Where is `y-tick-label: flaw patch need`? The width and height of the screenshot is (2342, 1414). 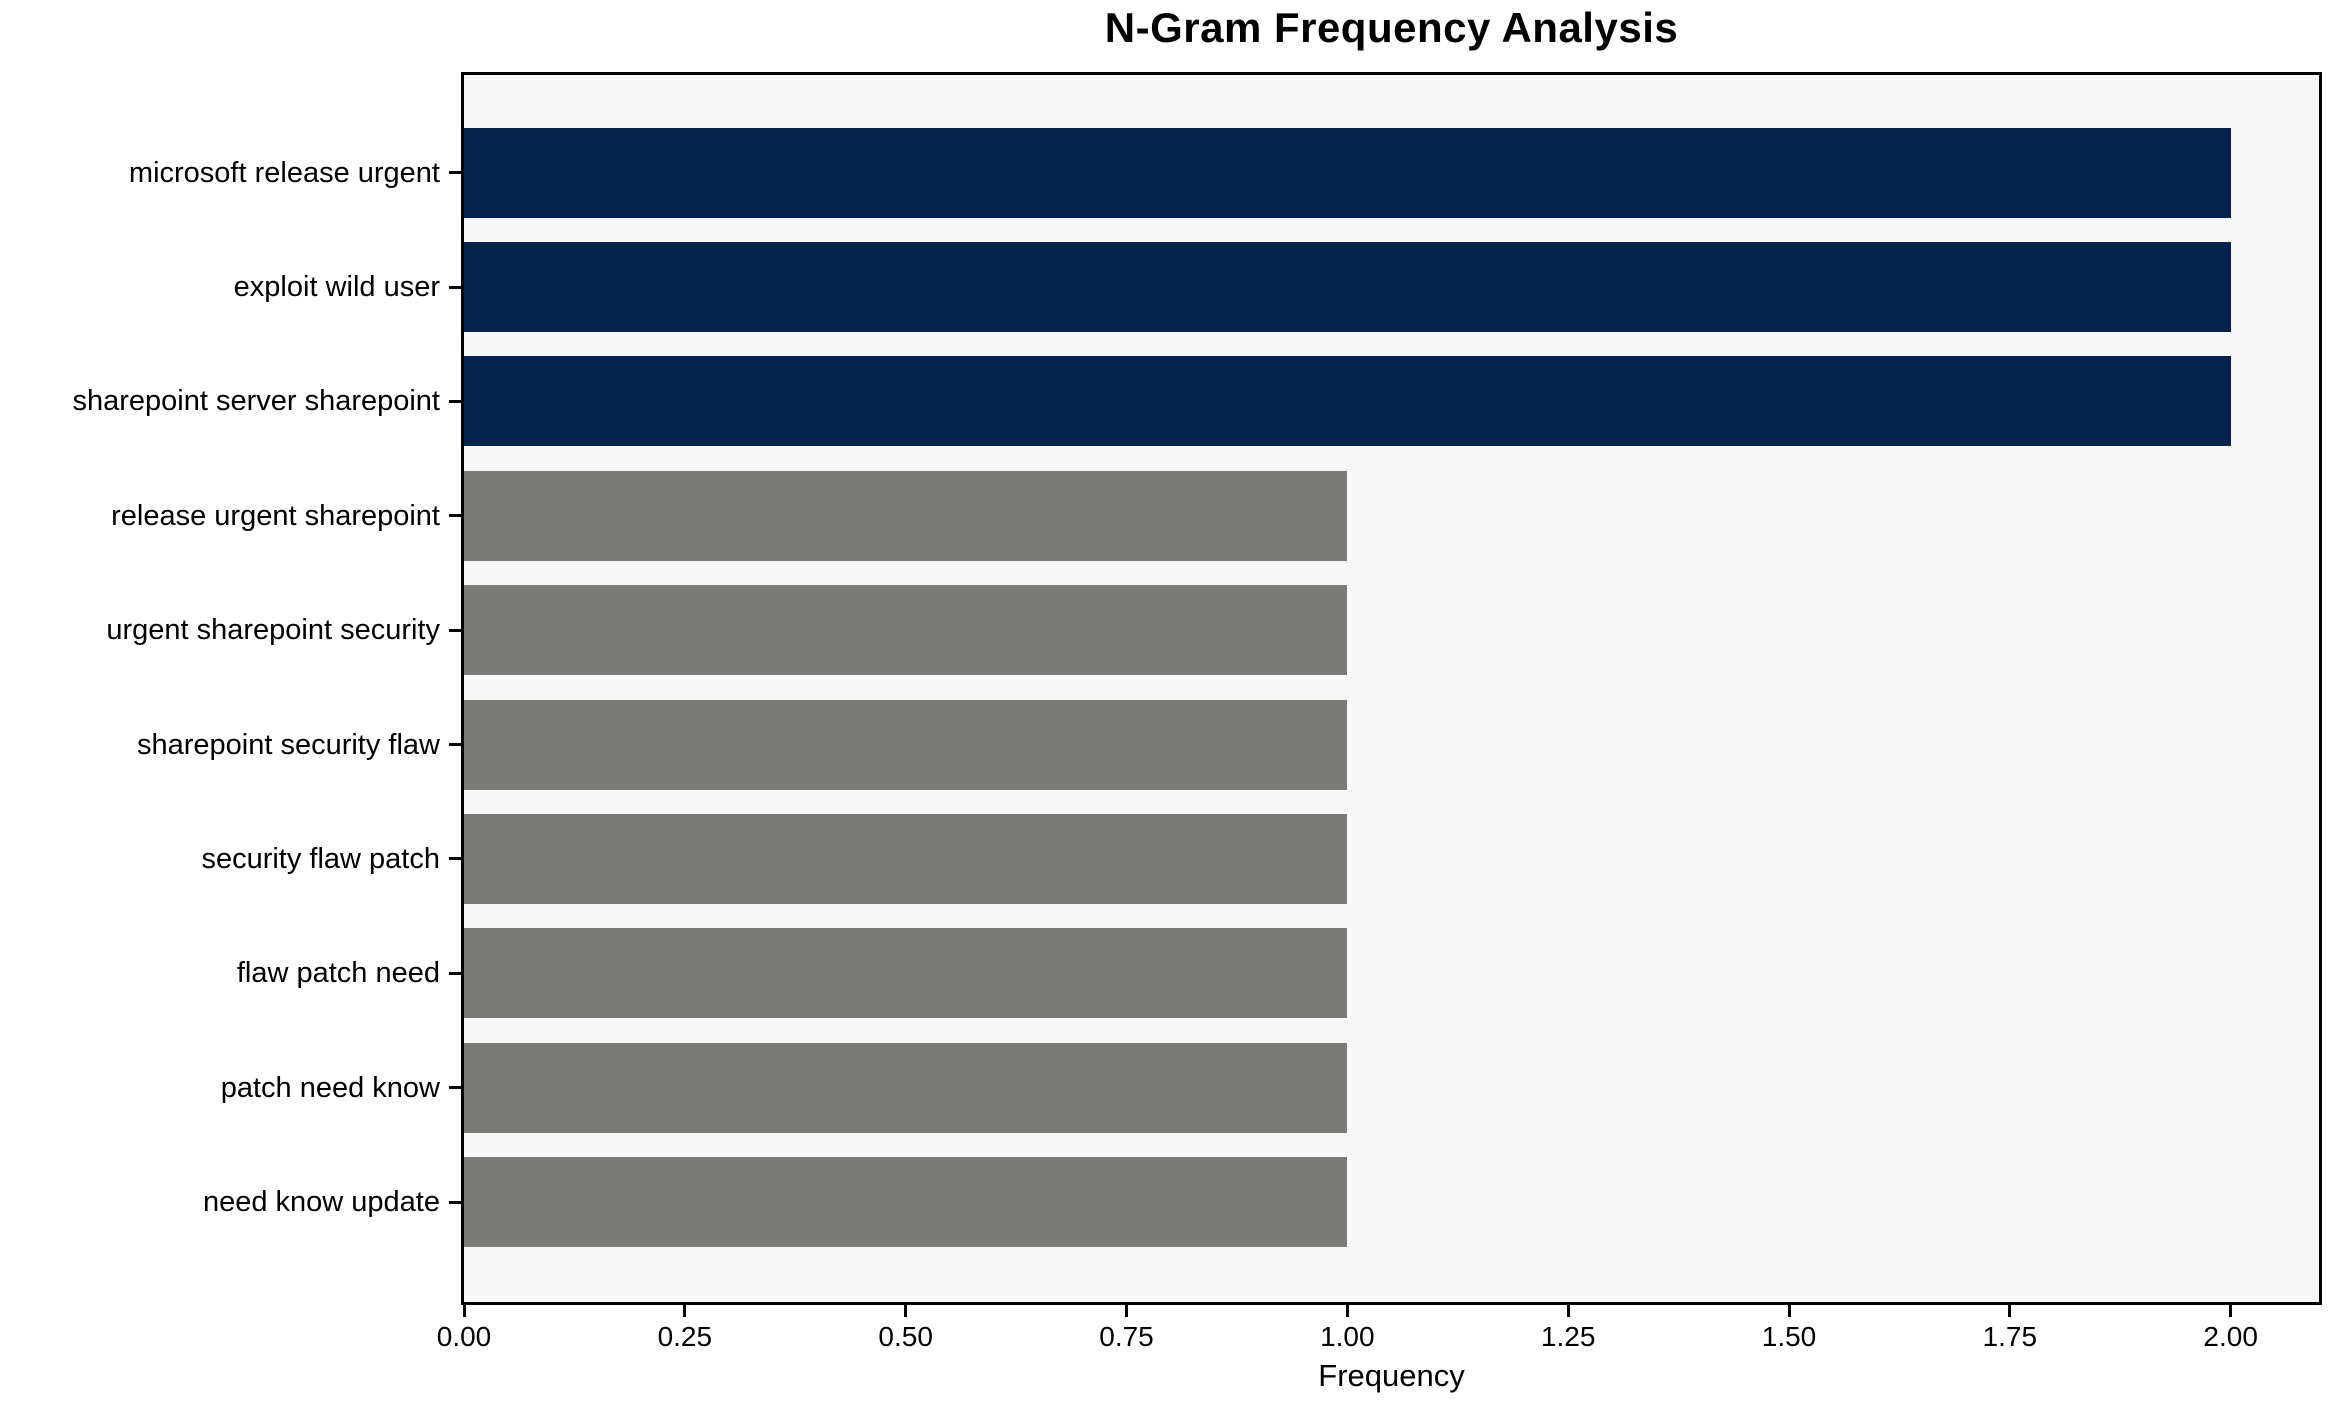 y-tick-label: flaw patch need is located at coordinates (338, 973).